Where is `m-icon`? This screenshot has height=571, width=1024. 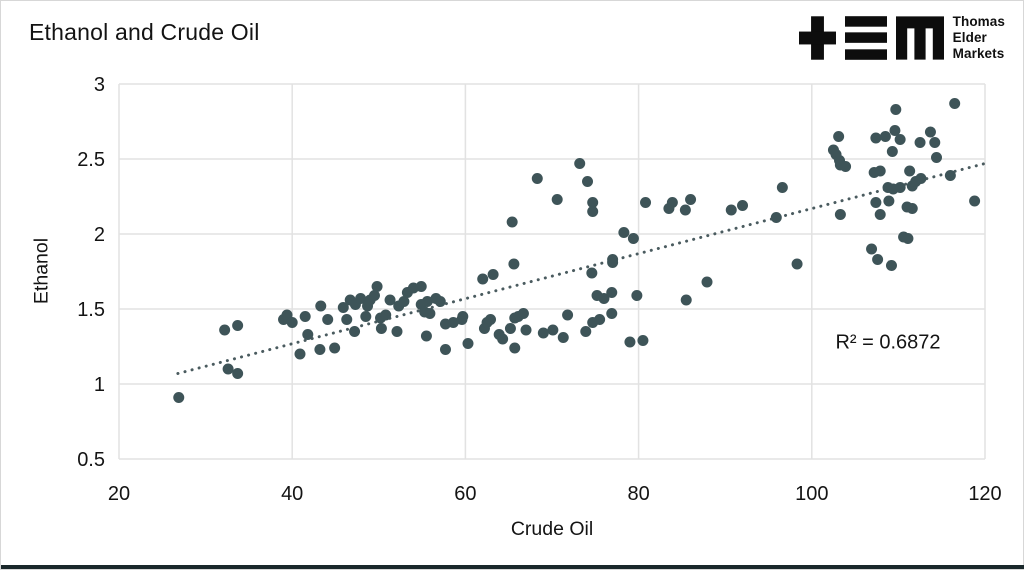
m-icon is located at coordinates (919, 38).